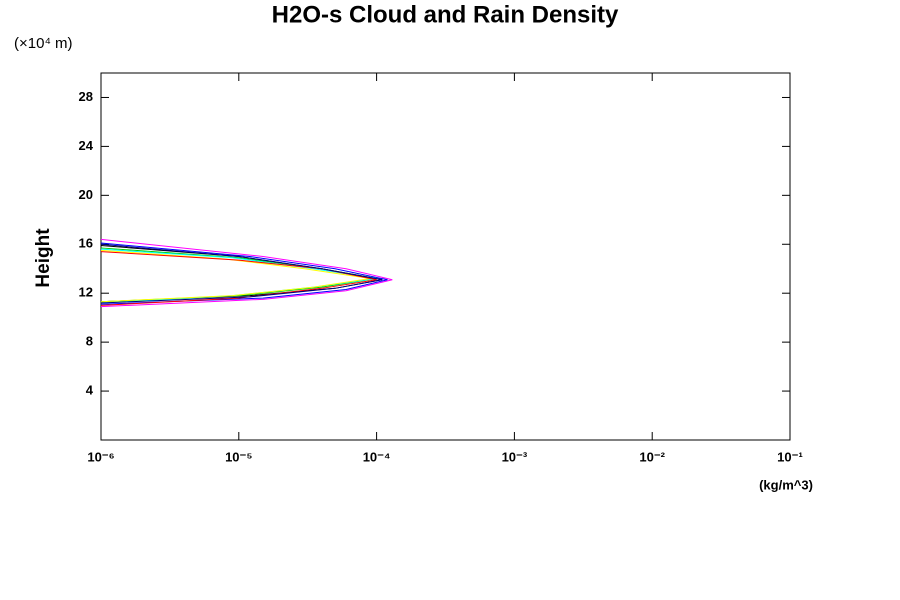 This screenshot has width=900, height=600. Describe the element at coordinates (786, 484) in the screenshot. I see `x-unit: (kg/m^3)` at that location.